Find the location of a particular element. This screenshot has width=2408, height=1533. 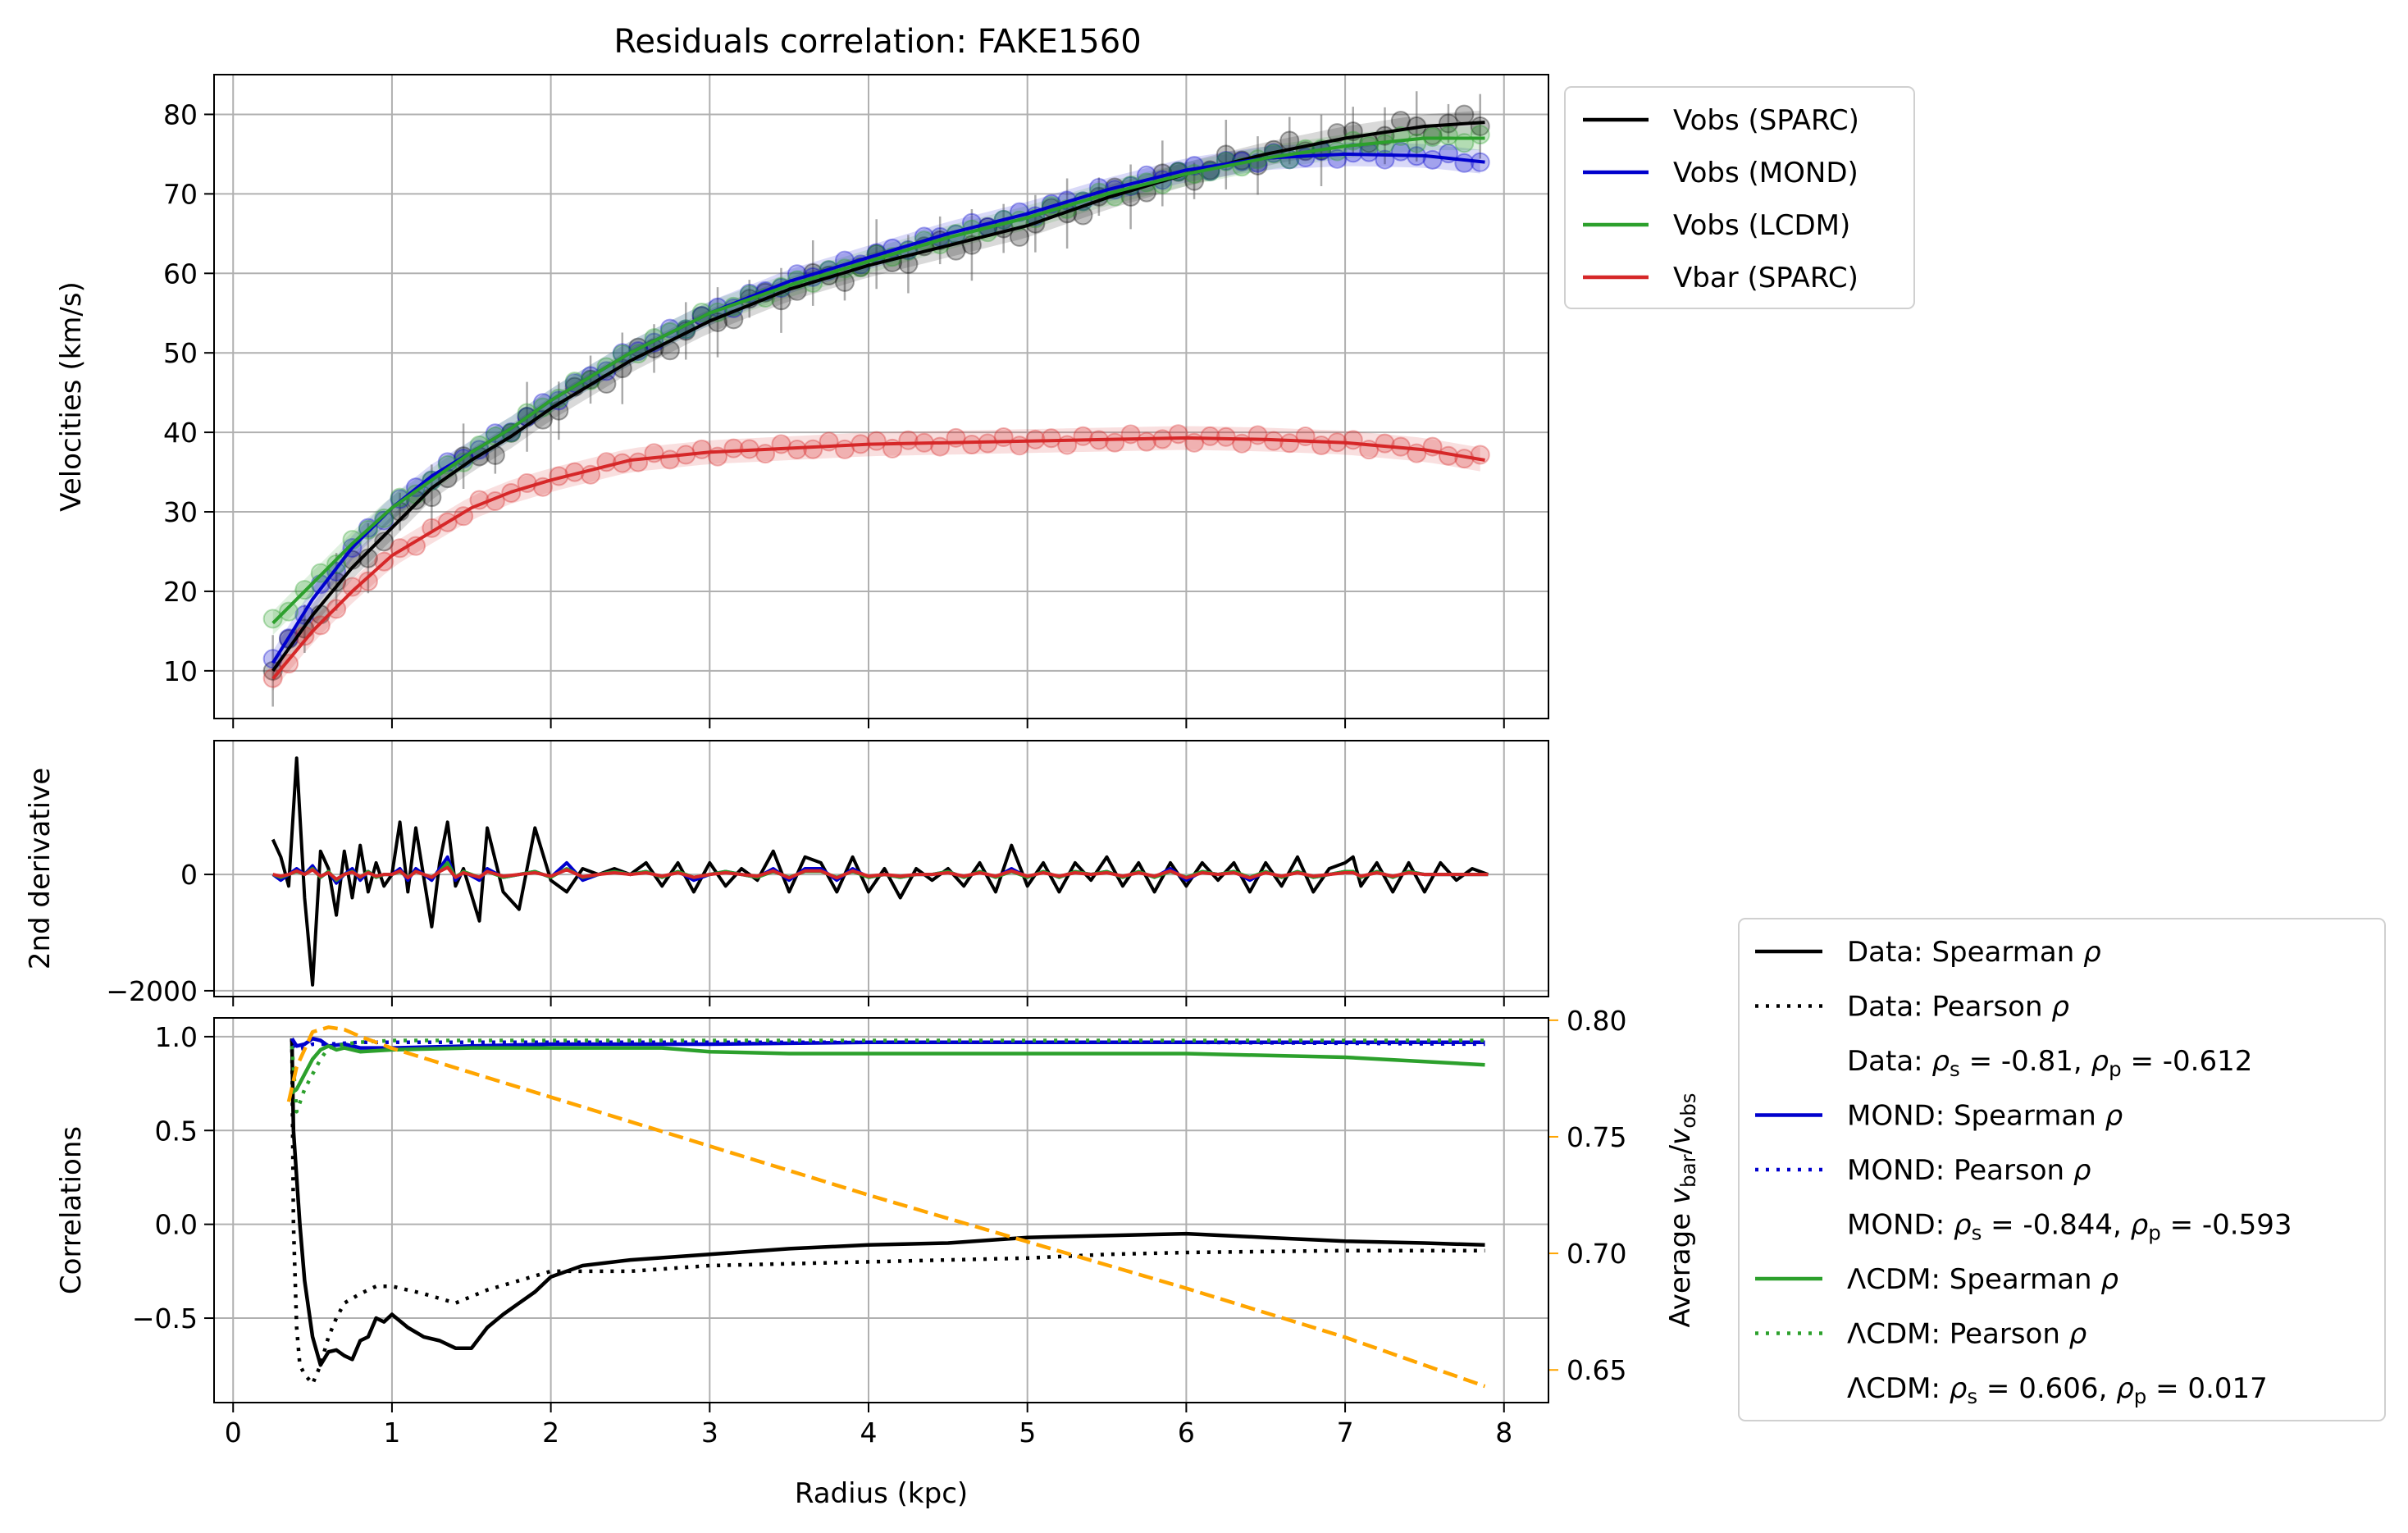

legend-label: Vbar (SPARC) is located at coordinates (1765, 278).